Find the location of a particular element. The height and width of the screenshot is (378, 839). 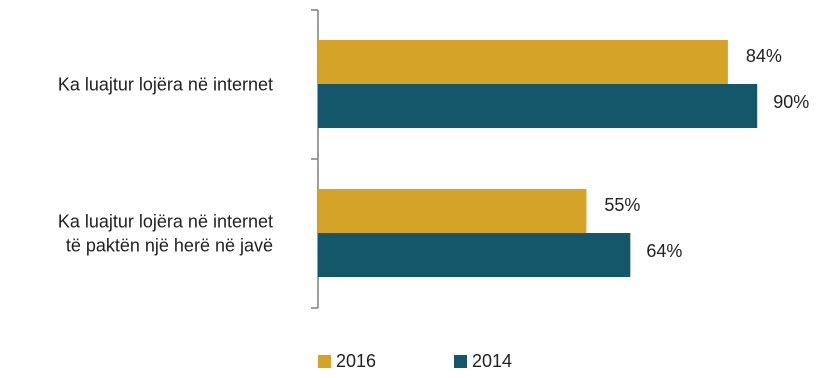

category-axis is located at coordinates (315, 159).